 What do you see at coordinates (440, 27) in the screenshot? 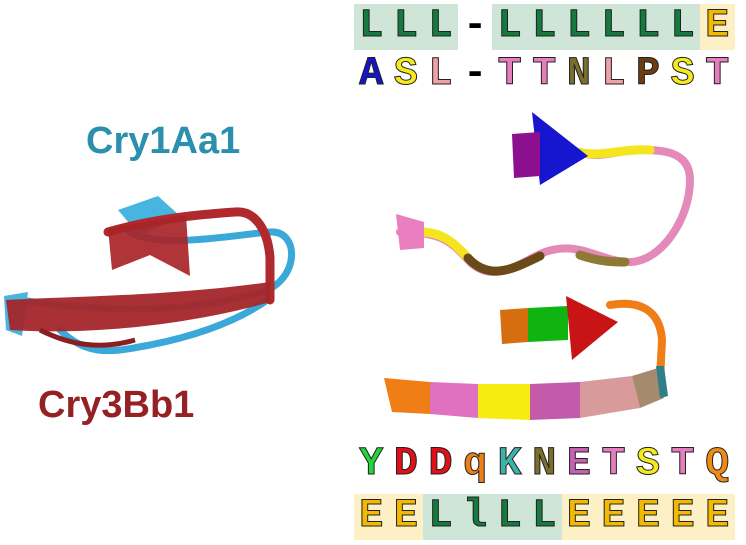
I see `top-structure-cell-3: L` at bounding box center [440, 27].